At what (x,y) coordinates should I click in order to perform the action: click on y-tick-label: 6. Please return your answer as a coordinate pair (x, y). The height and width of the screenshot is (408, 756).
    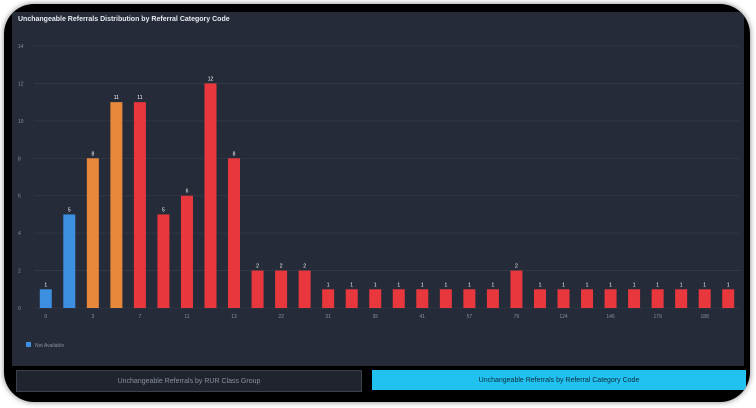
    Looking at the image, I should click on (19, 197).